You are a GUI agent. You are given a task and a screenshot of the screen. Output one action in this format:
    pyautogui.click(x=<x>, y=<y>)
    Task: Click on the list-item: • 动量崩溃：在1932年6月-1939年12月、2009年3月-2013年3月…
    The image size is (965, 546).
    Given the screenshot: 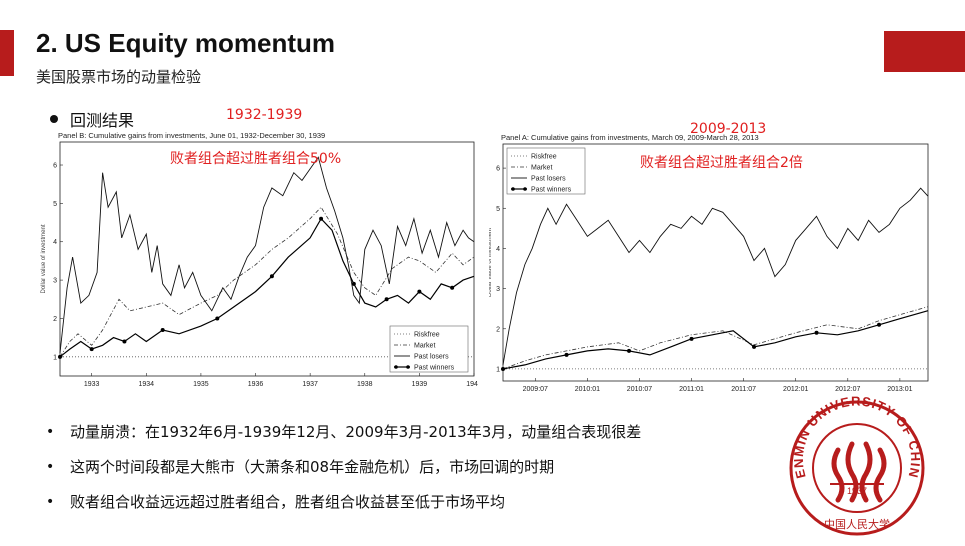 What is the action you would take?
    pyautogui.click(x=426, y=438)
    